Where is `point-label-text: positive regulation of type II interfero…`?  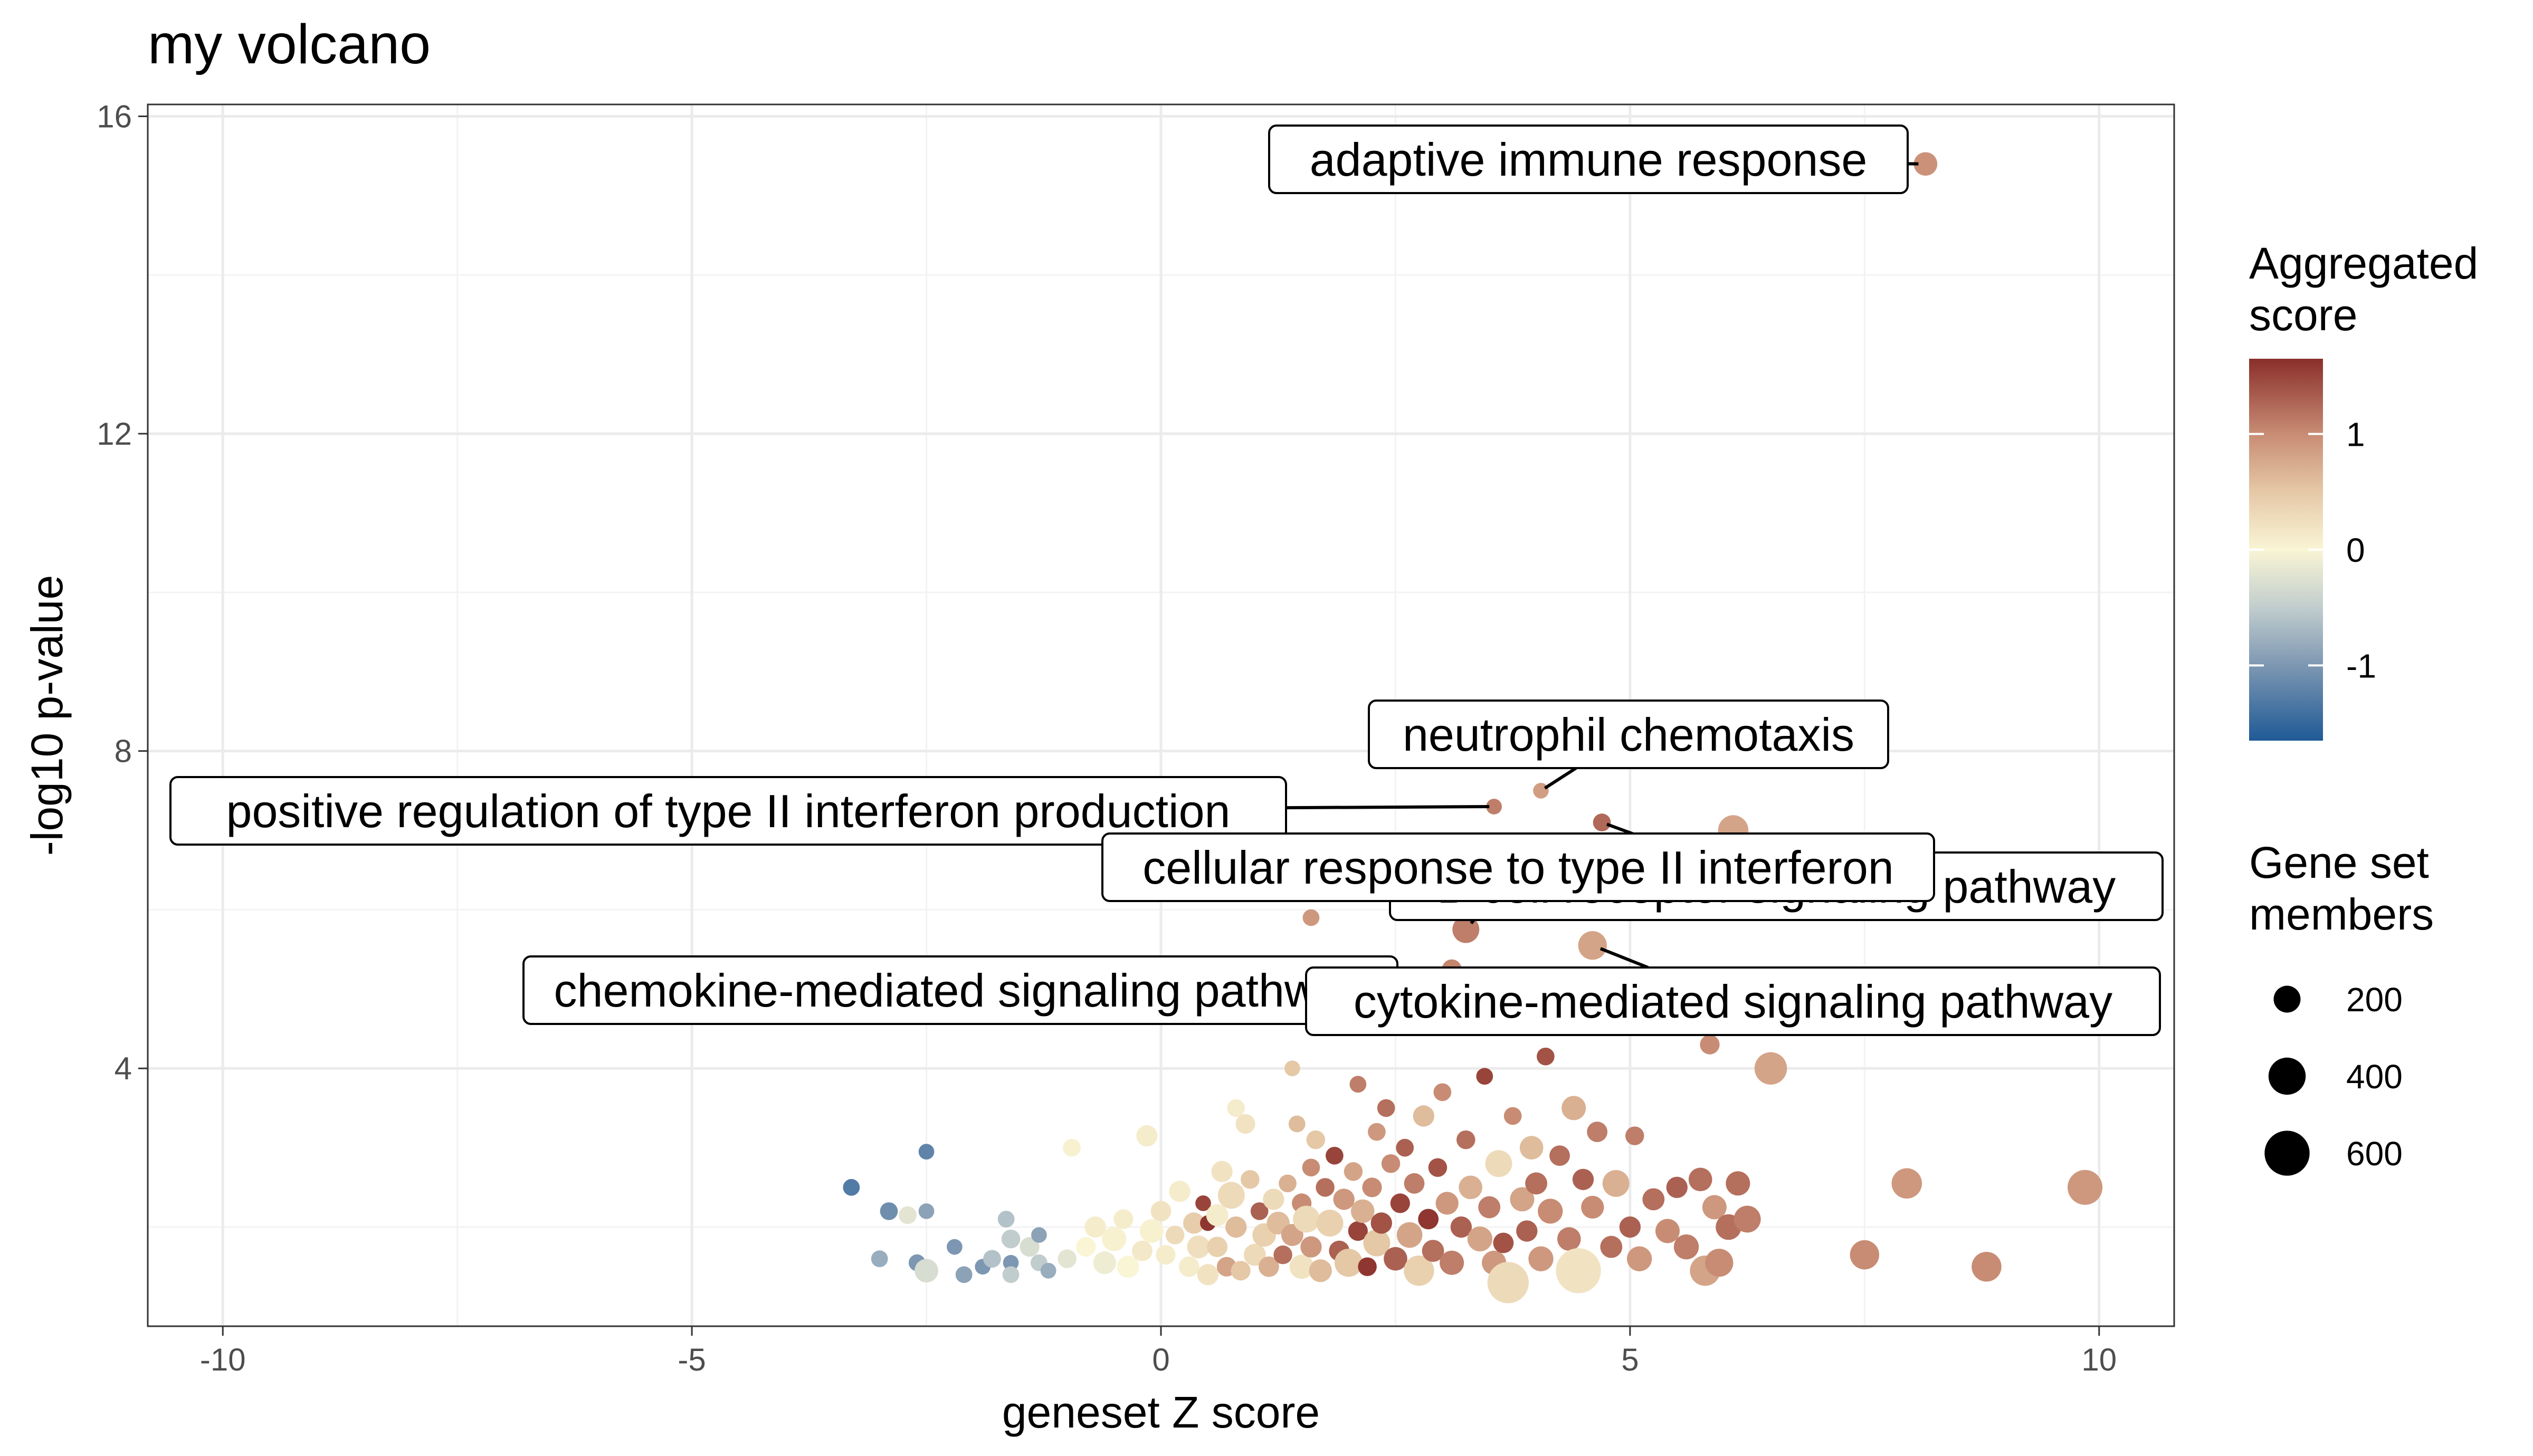 point-label-text: positive regulation of type II interfero… is located at coordinates (728, 811).